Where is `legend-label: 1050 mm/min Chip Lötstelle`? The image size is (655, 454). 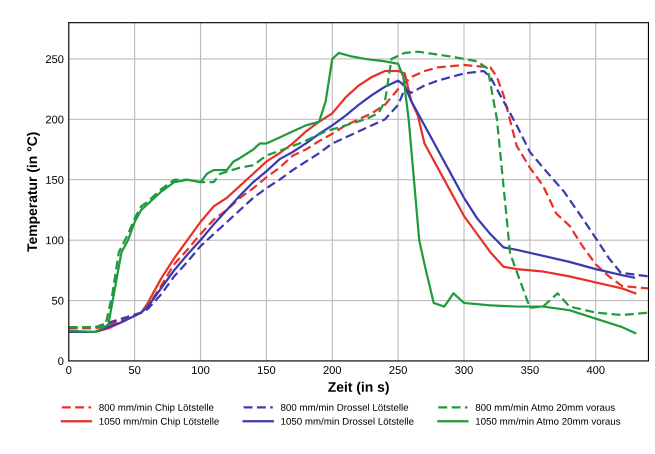 legend-label: 1050 mm/min Chip Lötstelle is located at coordinates (159, 422).